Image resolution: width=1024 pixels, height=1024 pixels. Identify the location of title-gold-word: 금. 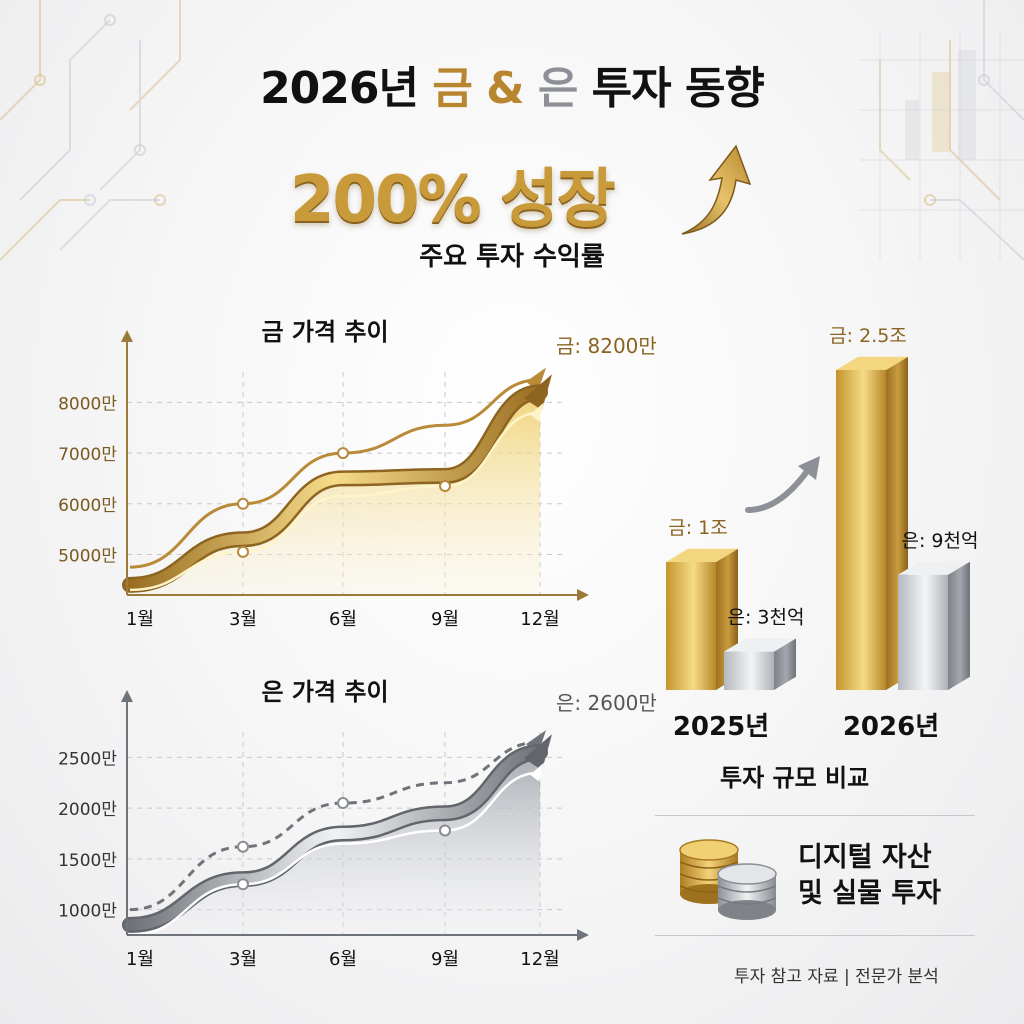
(452, 88).